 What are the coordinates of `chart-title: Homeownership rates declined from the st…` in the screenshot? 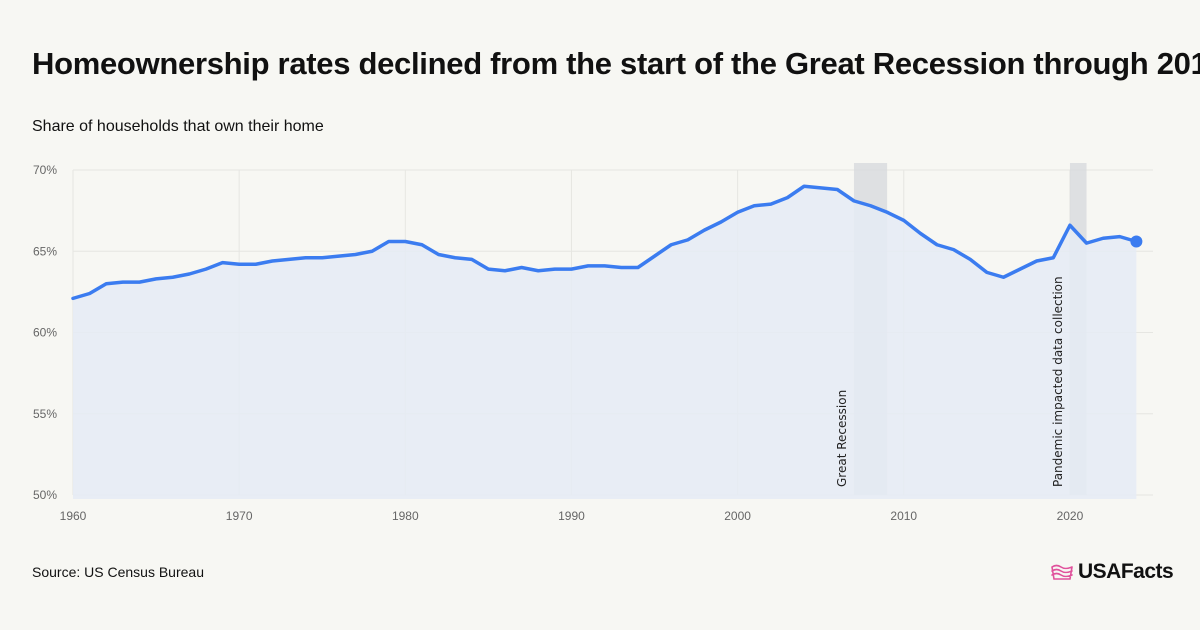 It's located at (616, 63).